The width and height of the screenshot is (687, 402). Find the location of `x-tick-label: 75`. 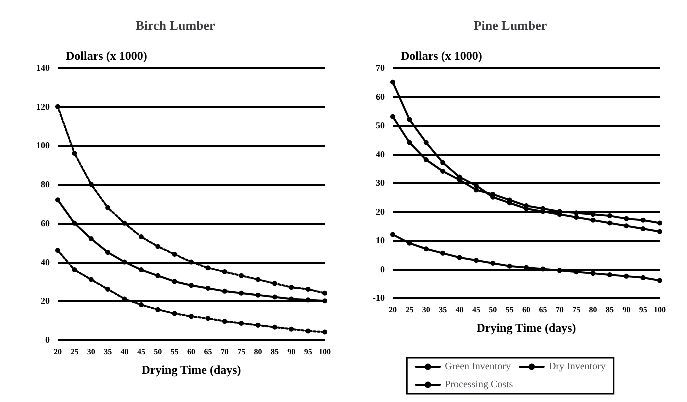

x-tick-label: 75 is located at coordinates (576, 310).